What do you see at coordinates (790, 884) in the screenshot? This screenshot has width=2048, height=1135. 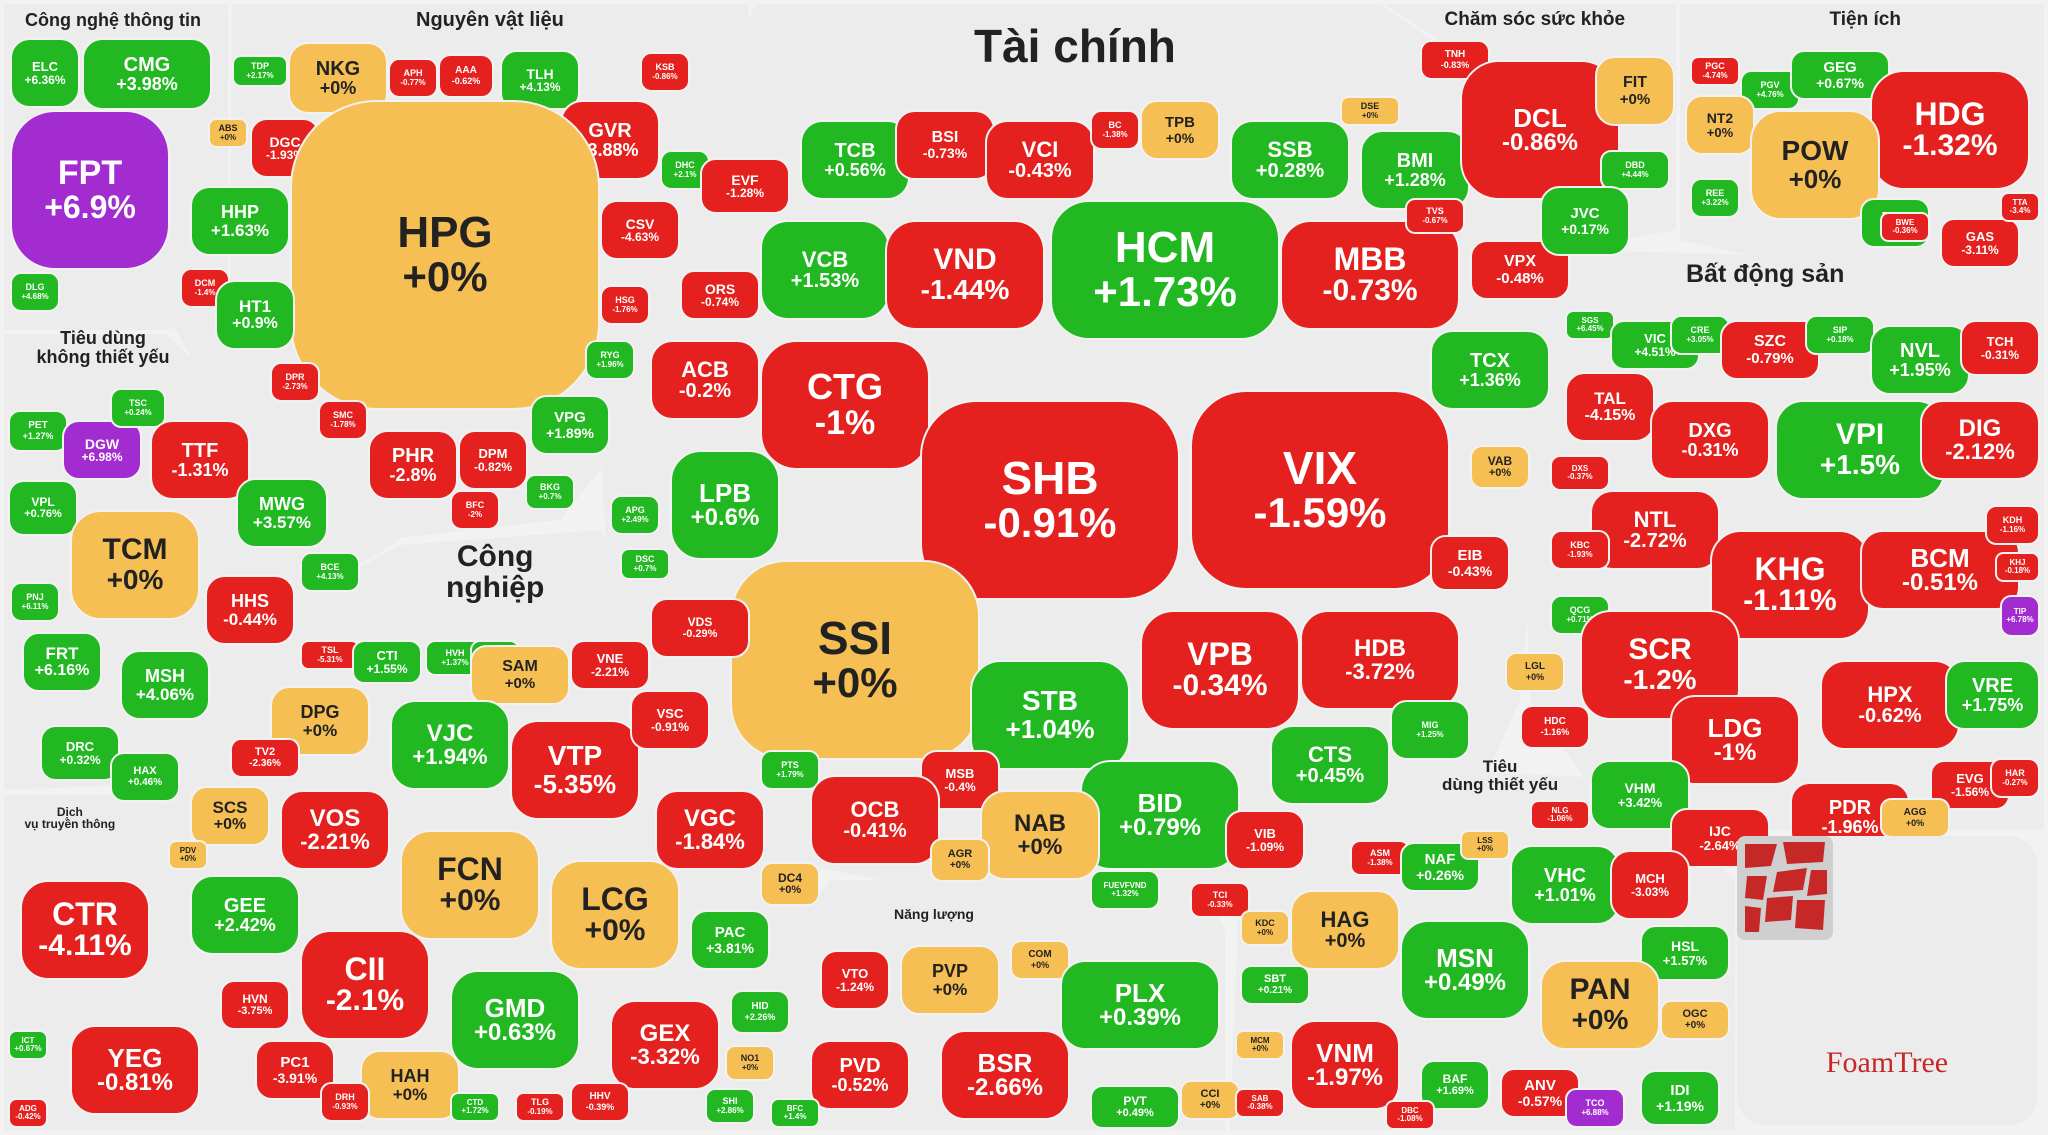 I see `stock-tile-dc4: DC4 +0%` at bounding box center [790, 884].